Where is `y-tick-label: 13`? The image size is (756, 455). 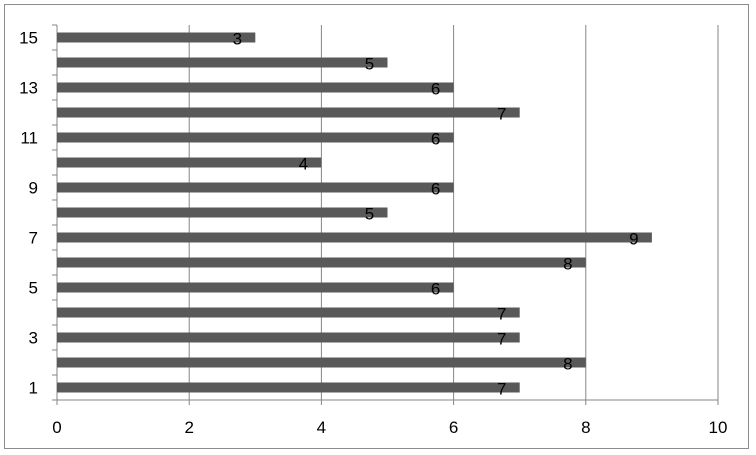 y-tick-label: 13 is located at coordinates (28, 88).